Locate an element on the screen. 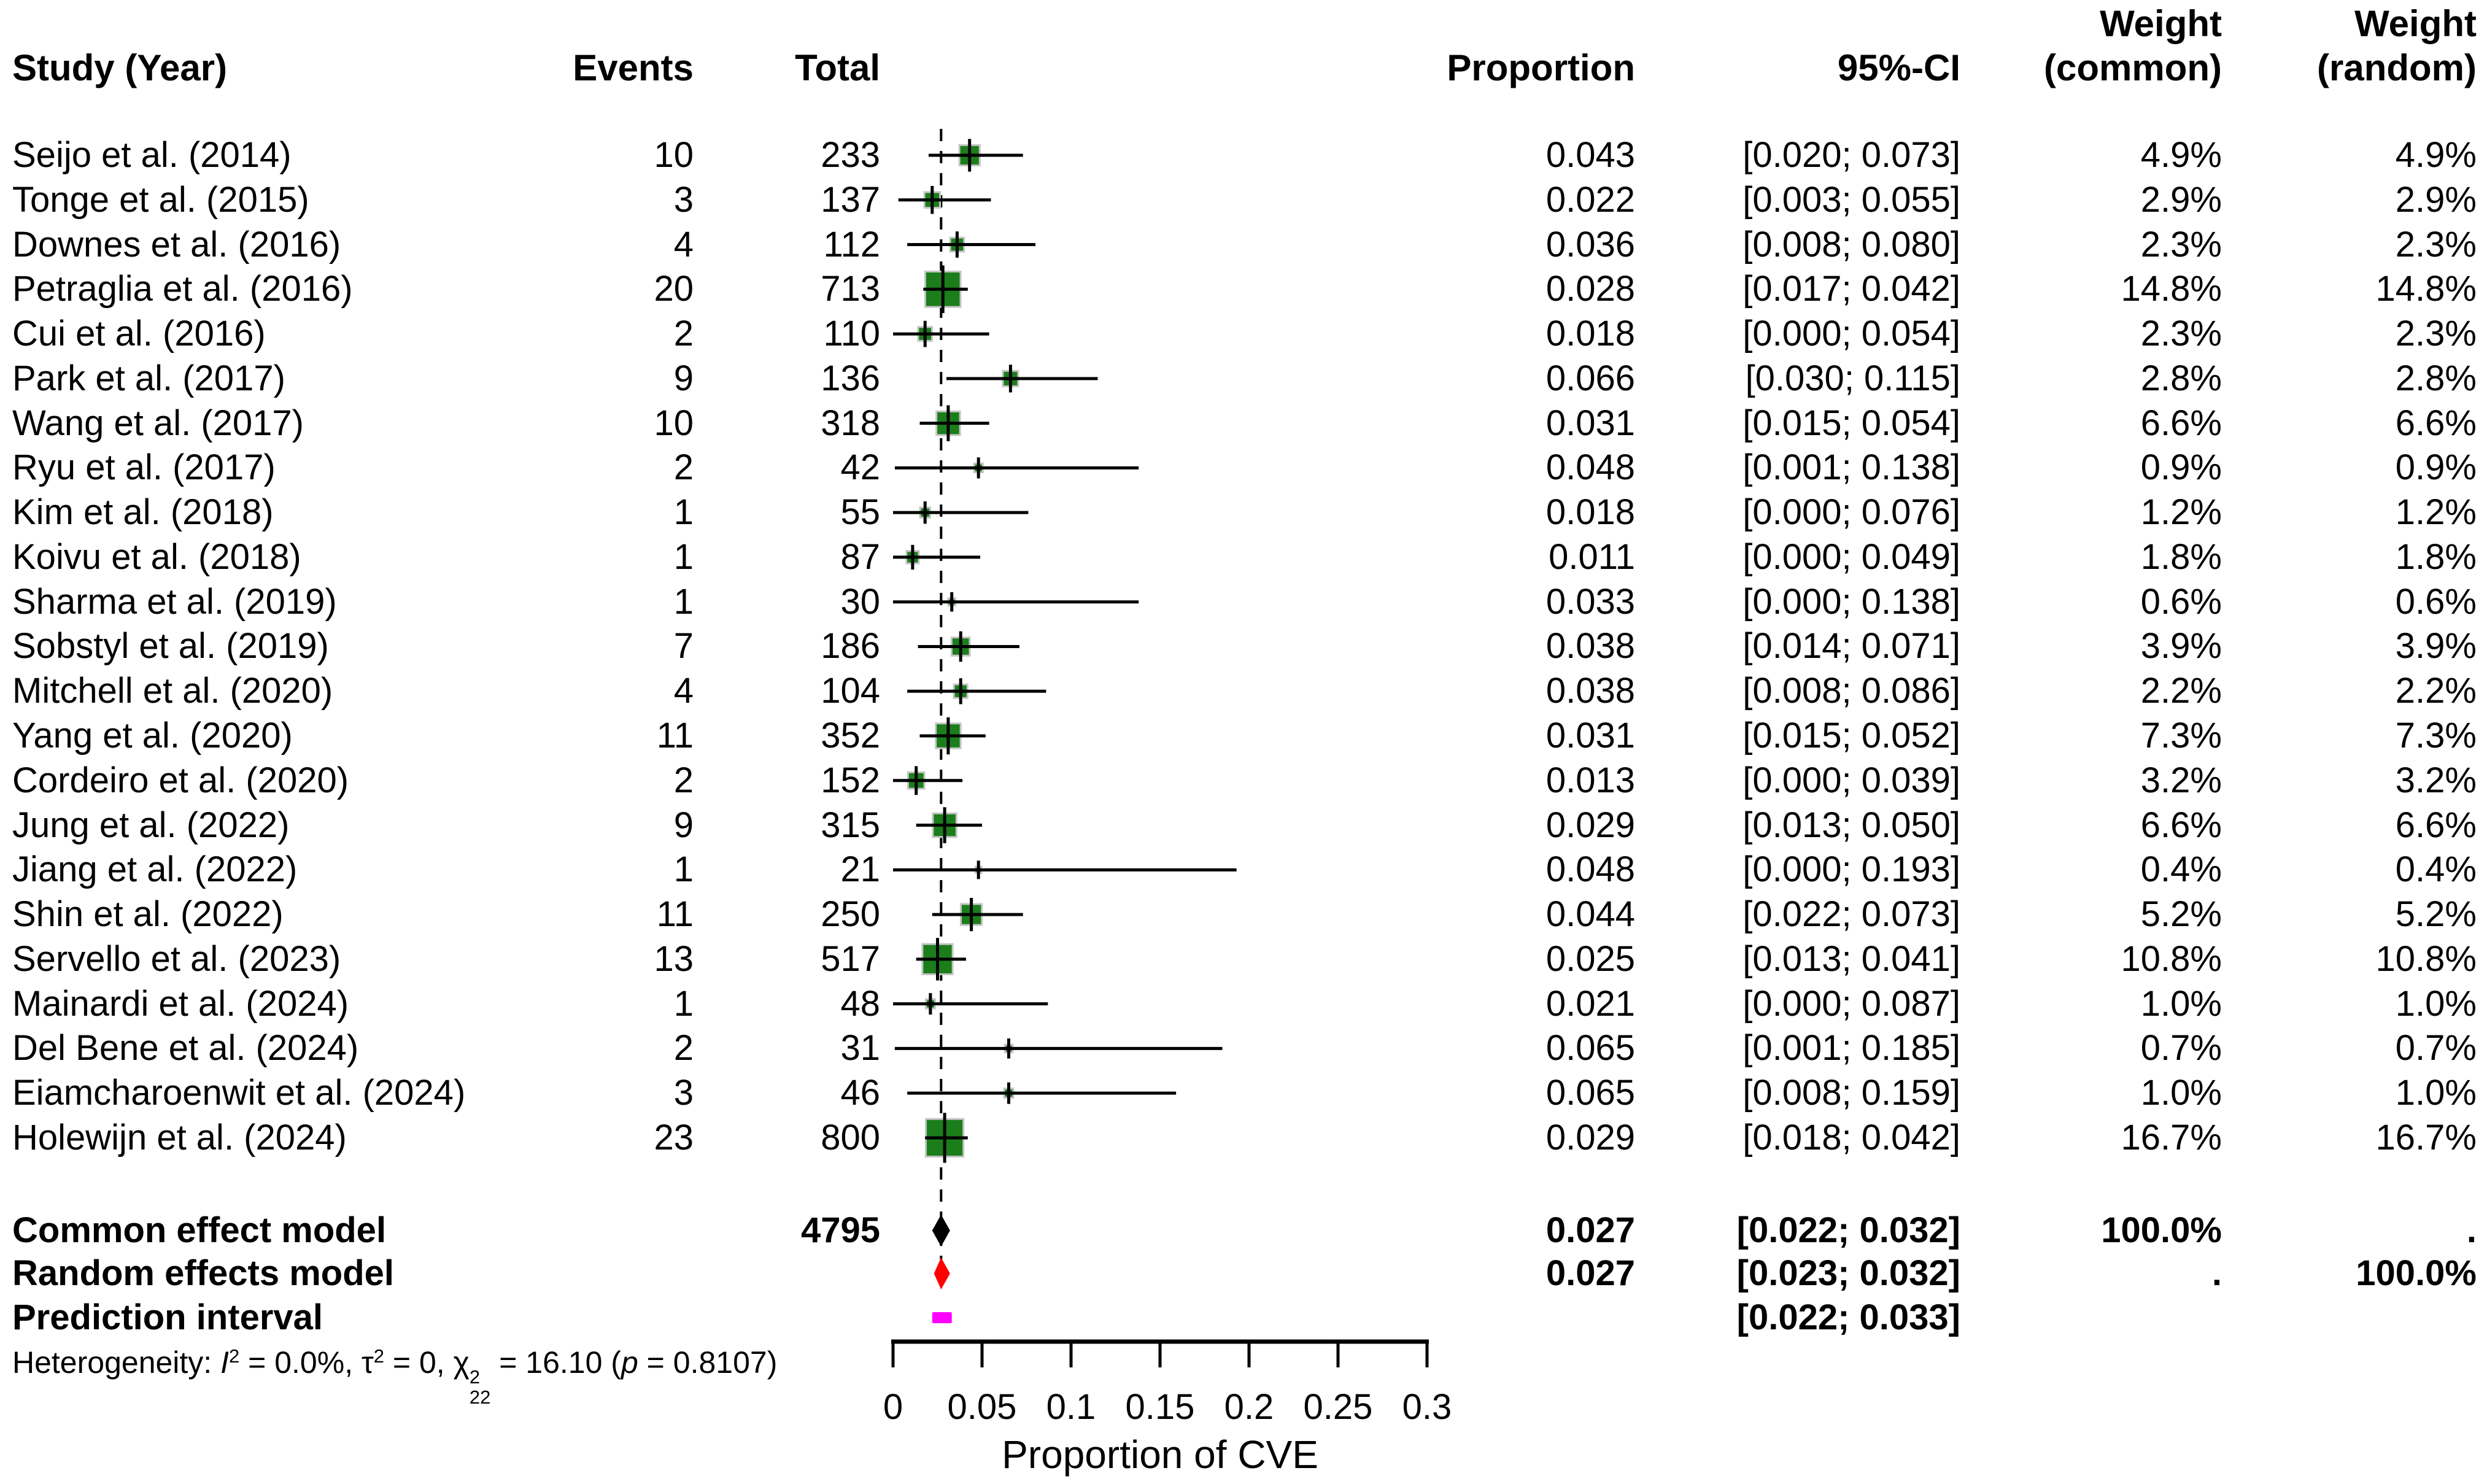 The height and width of the screenshot is (1484, 2487). study-name: Shin et al. (2022) is located at coordinates (148, 914).